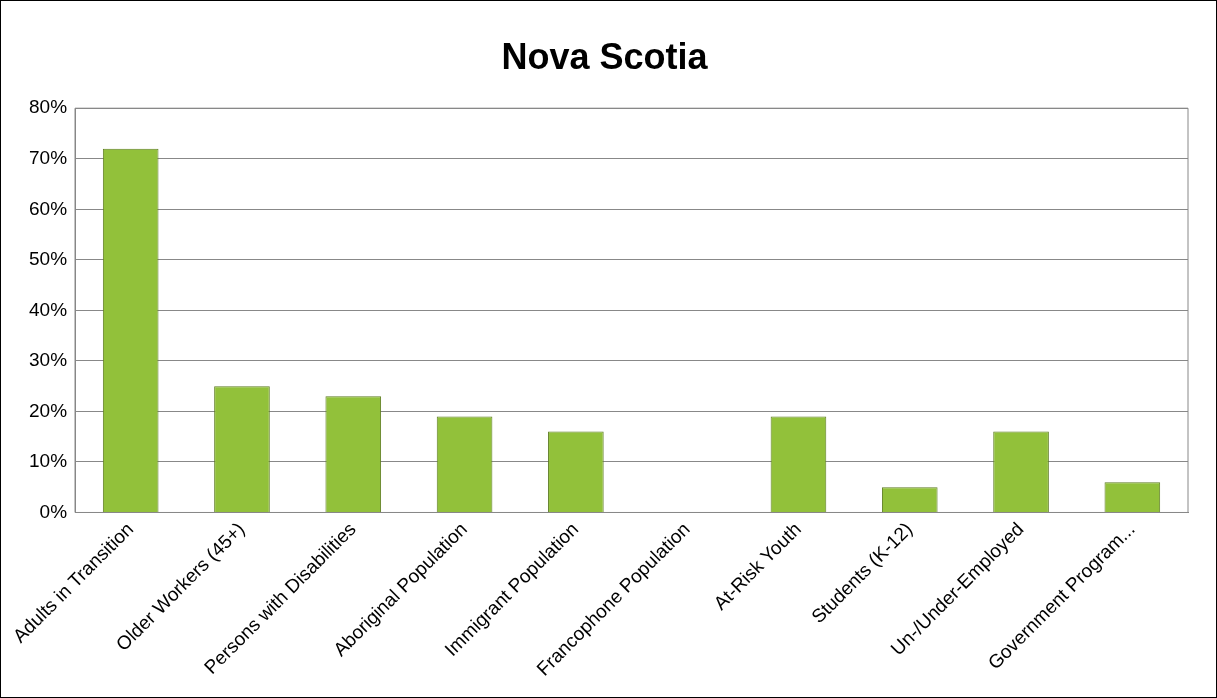  I want to click on y-tick-label: 50%, so click(48, 259).